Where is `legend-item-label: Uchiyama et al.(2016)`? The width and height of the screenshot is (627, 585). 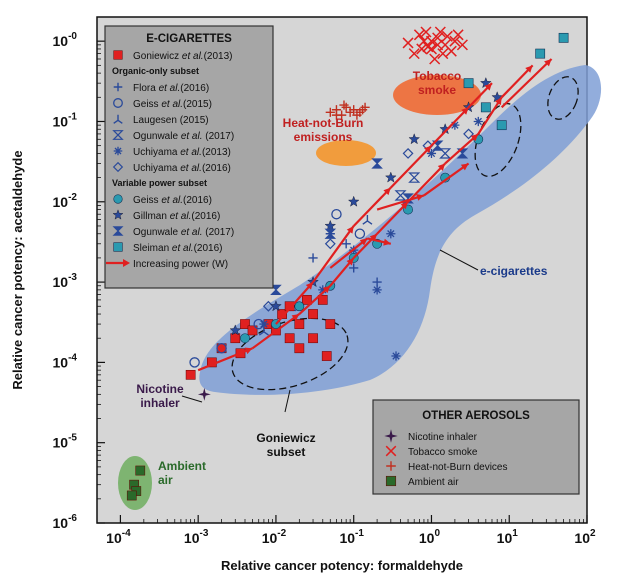
legend-item-label: Uchiyama et al.(2016) is located at coordinates (182, 168).